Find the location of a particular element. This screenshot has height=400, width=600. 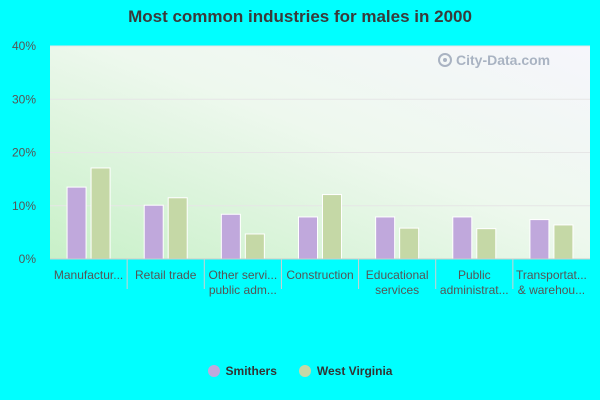

legend-item-west-virginia: West Virginia is located at coordinates (345, 371).